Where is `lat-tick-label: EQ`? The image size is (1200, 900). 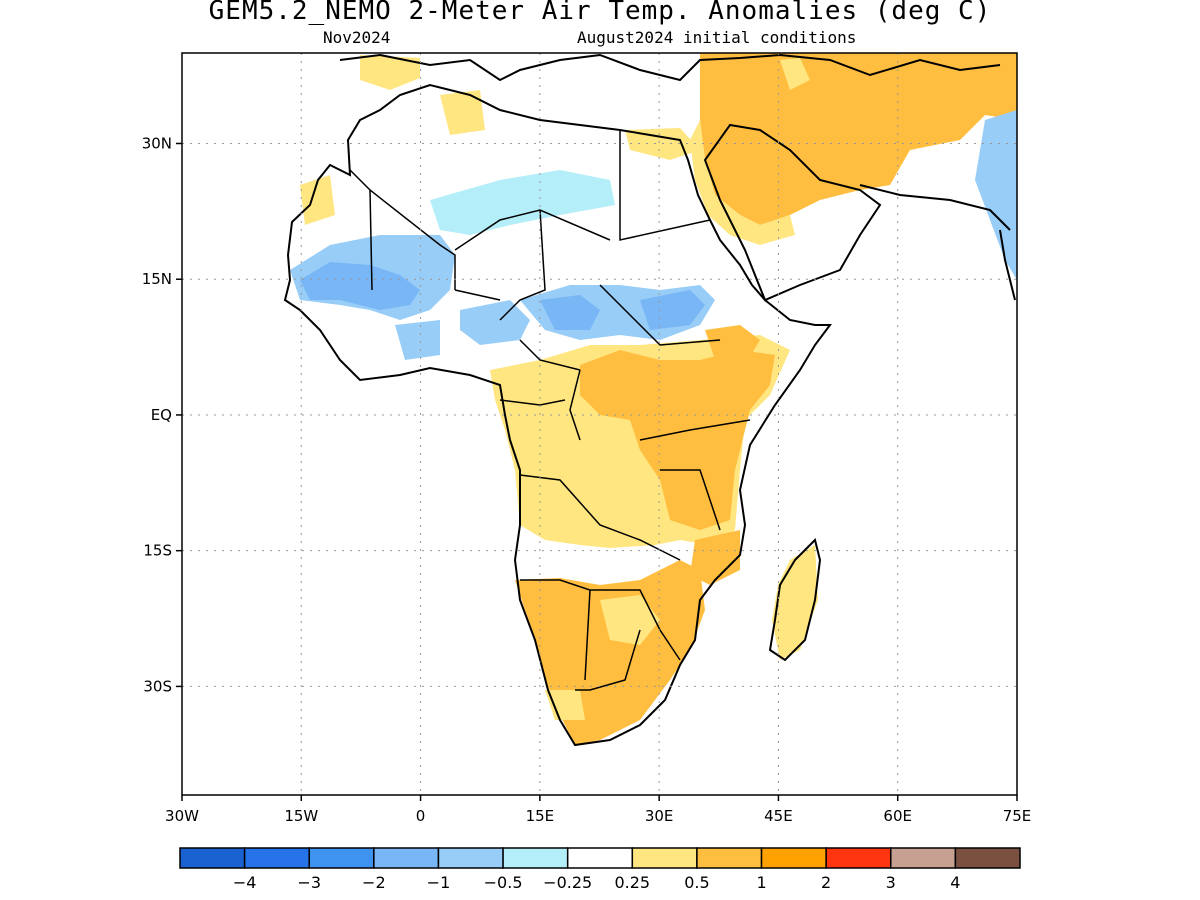
lat-tick-label: EQ is located at coordinates (161, 415).